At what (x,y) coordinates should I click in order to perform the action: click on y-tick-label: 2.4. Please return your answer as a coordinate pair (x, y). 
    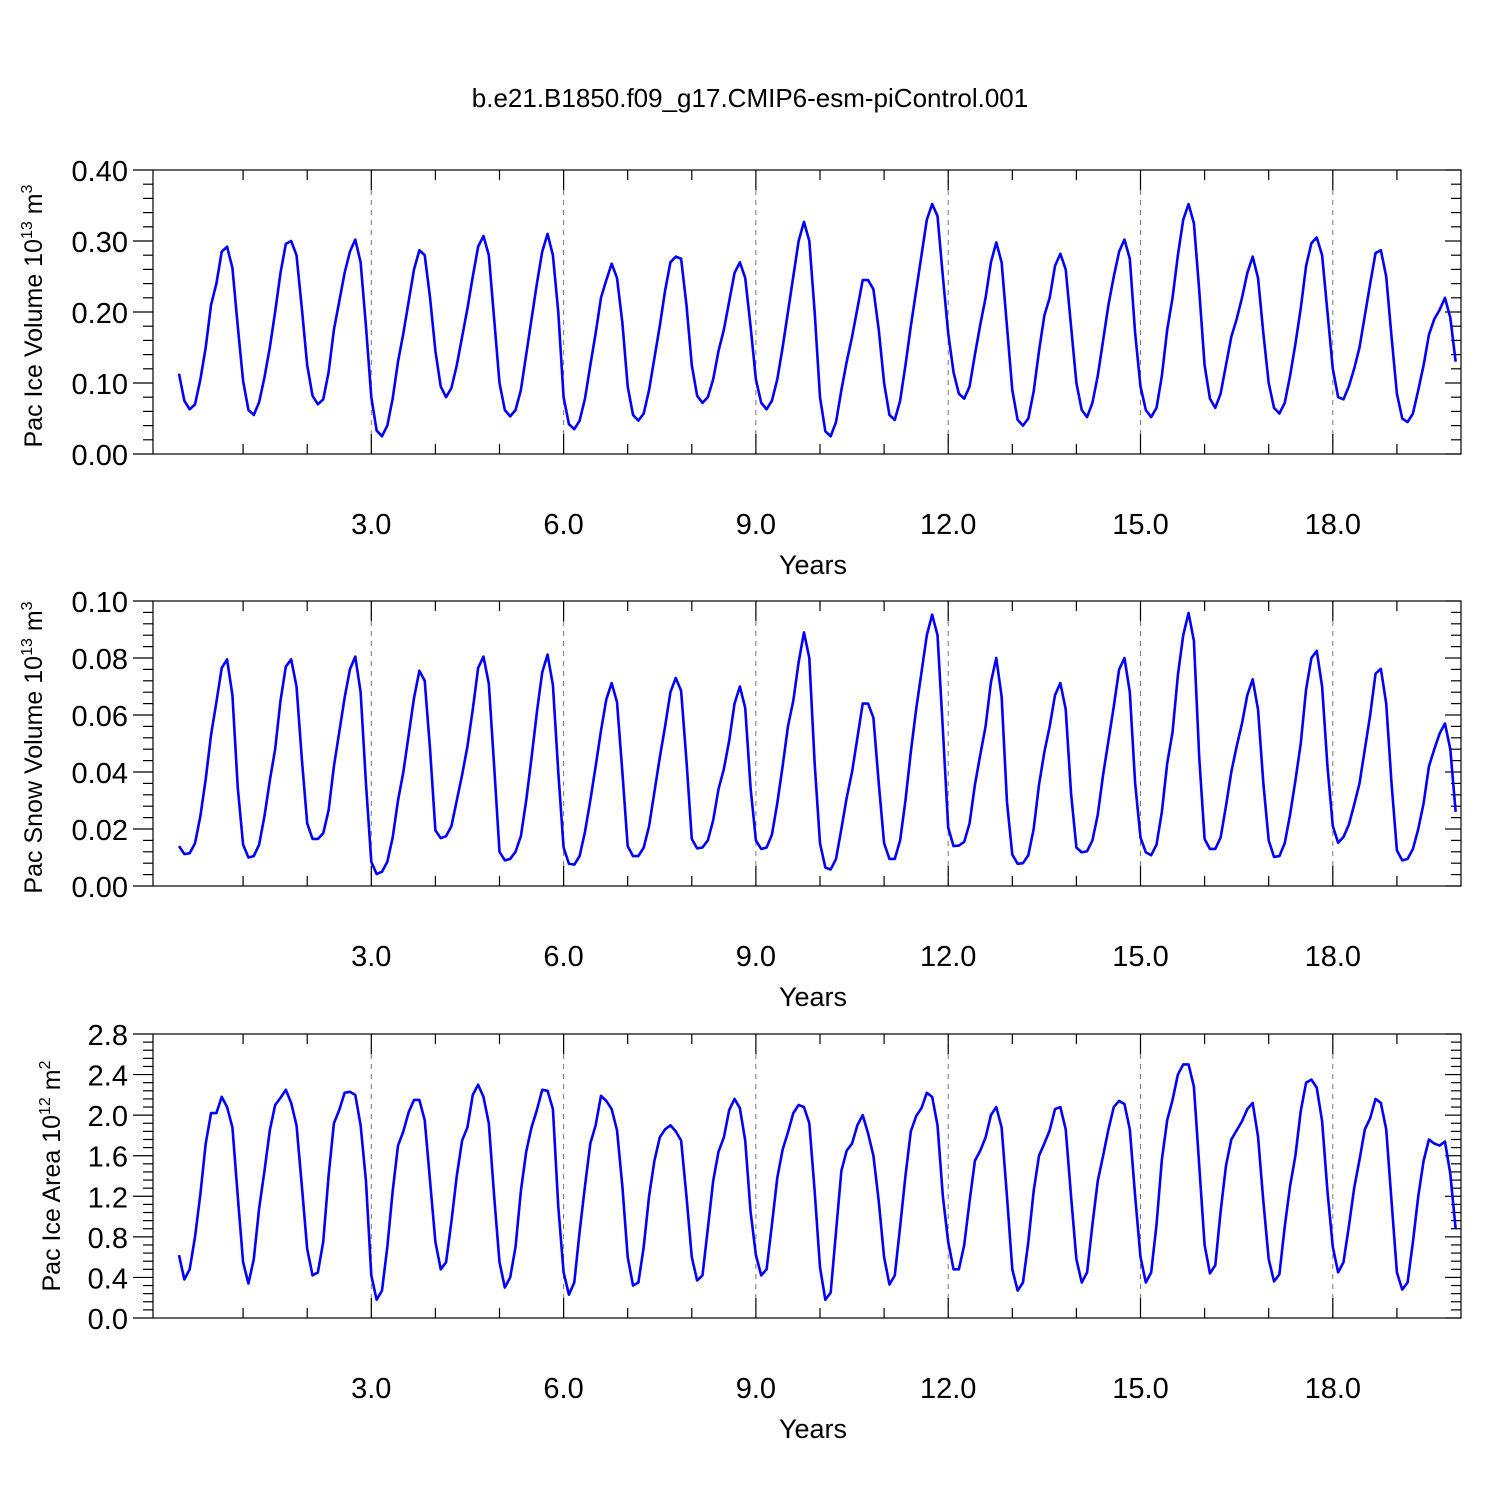
    Looking at the image, I should click on (108, 1077).